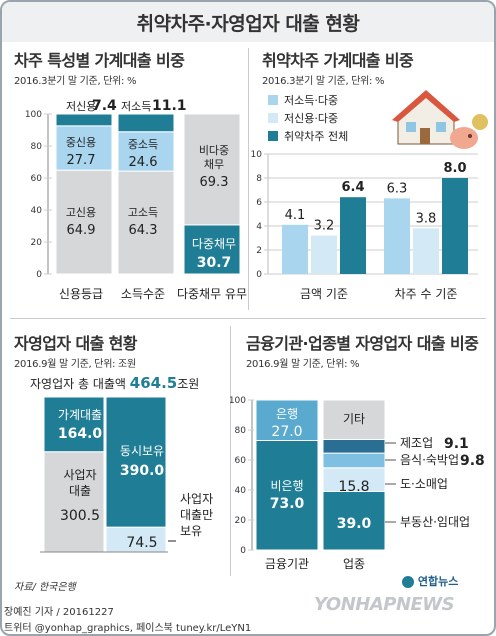 Image resolution: width=496 pixels, height=636 pixels. What do you see at coordinates (45, 587) in the screenshot?
I see `source-note: 자료/ 한국은행` at bounding box center [45, 587].